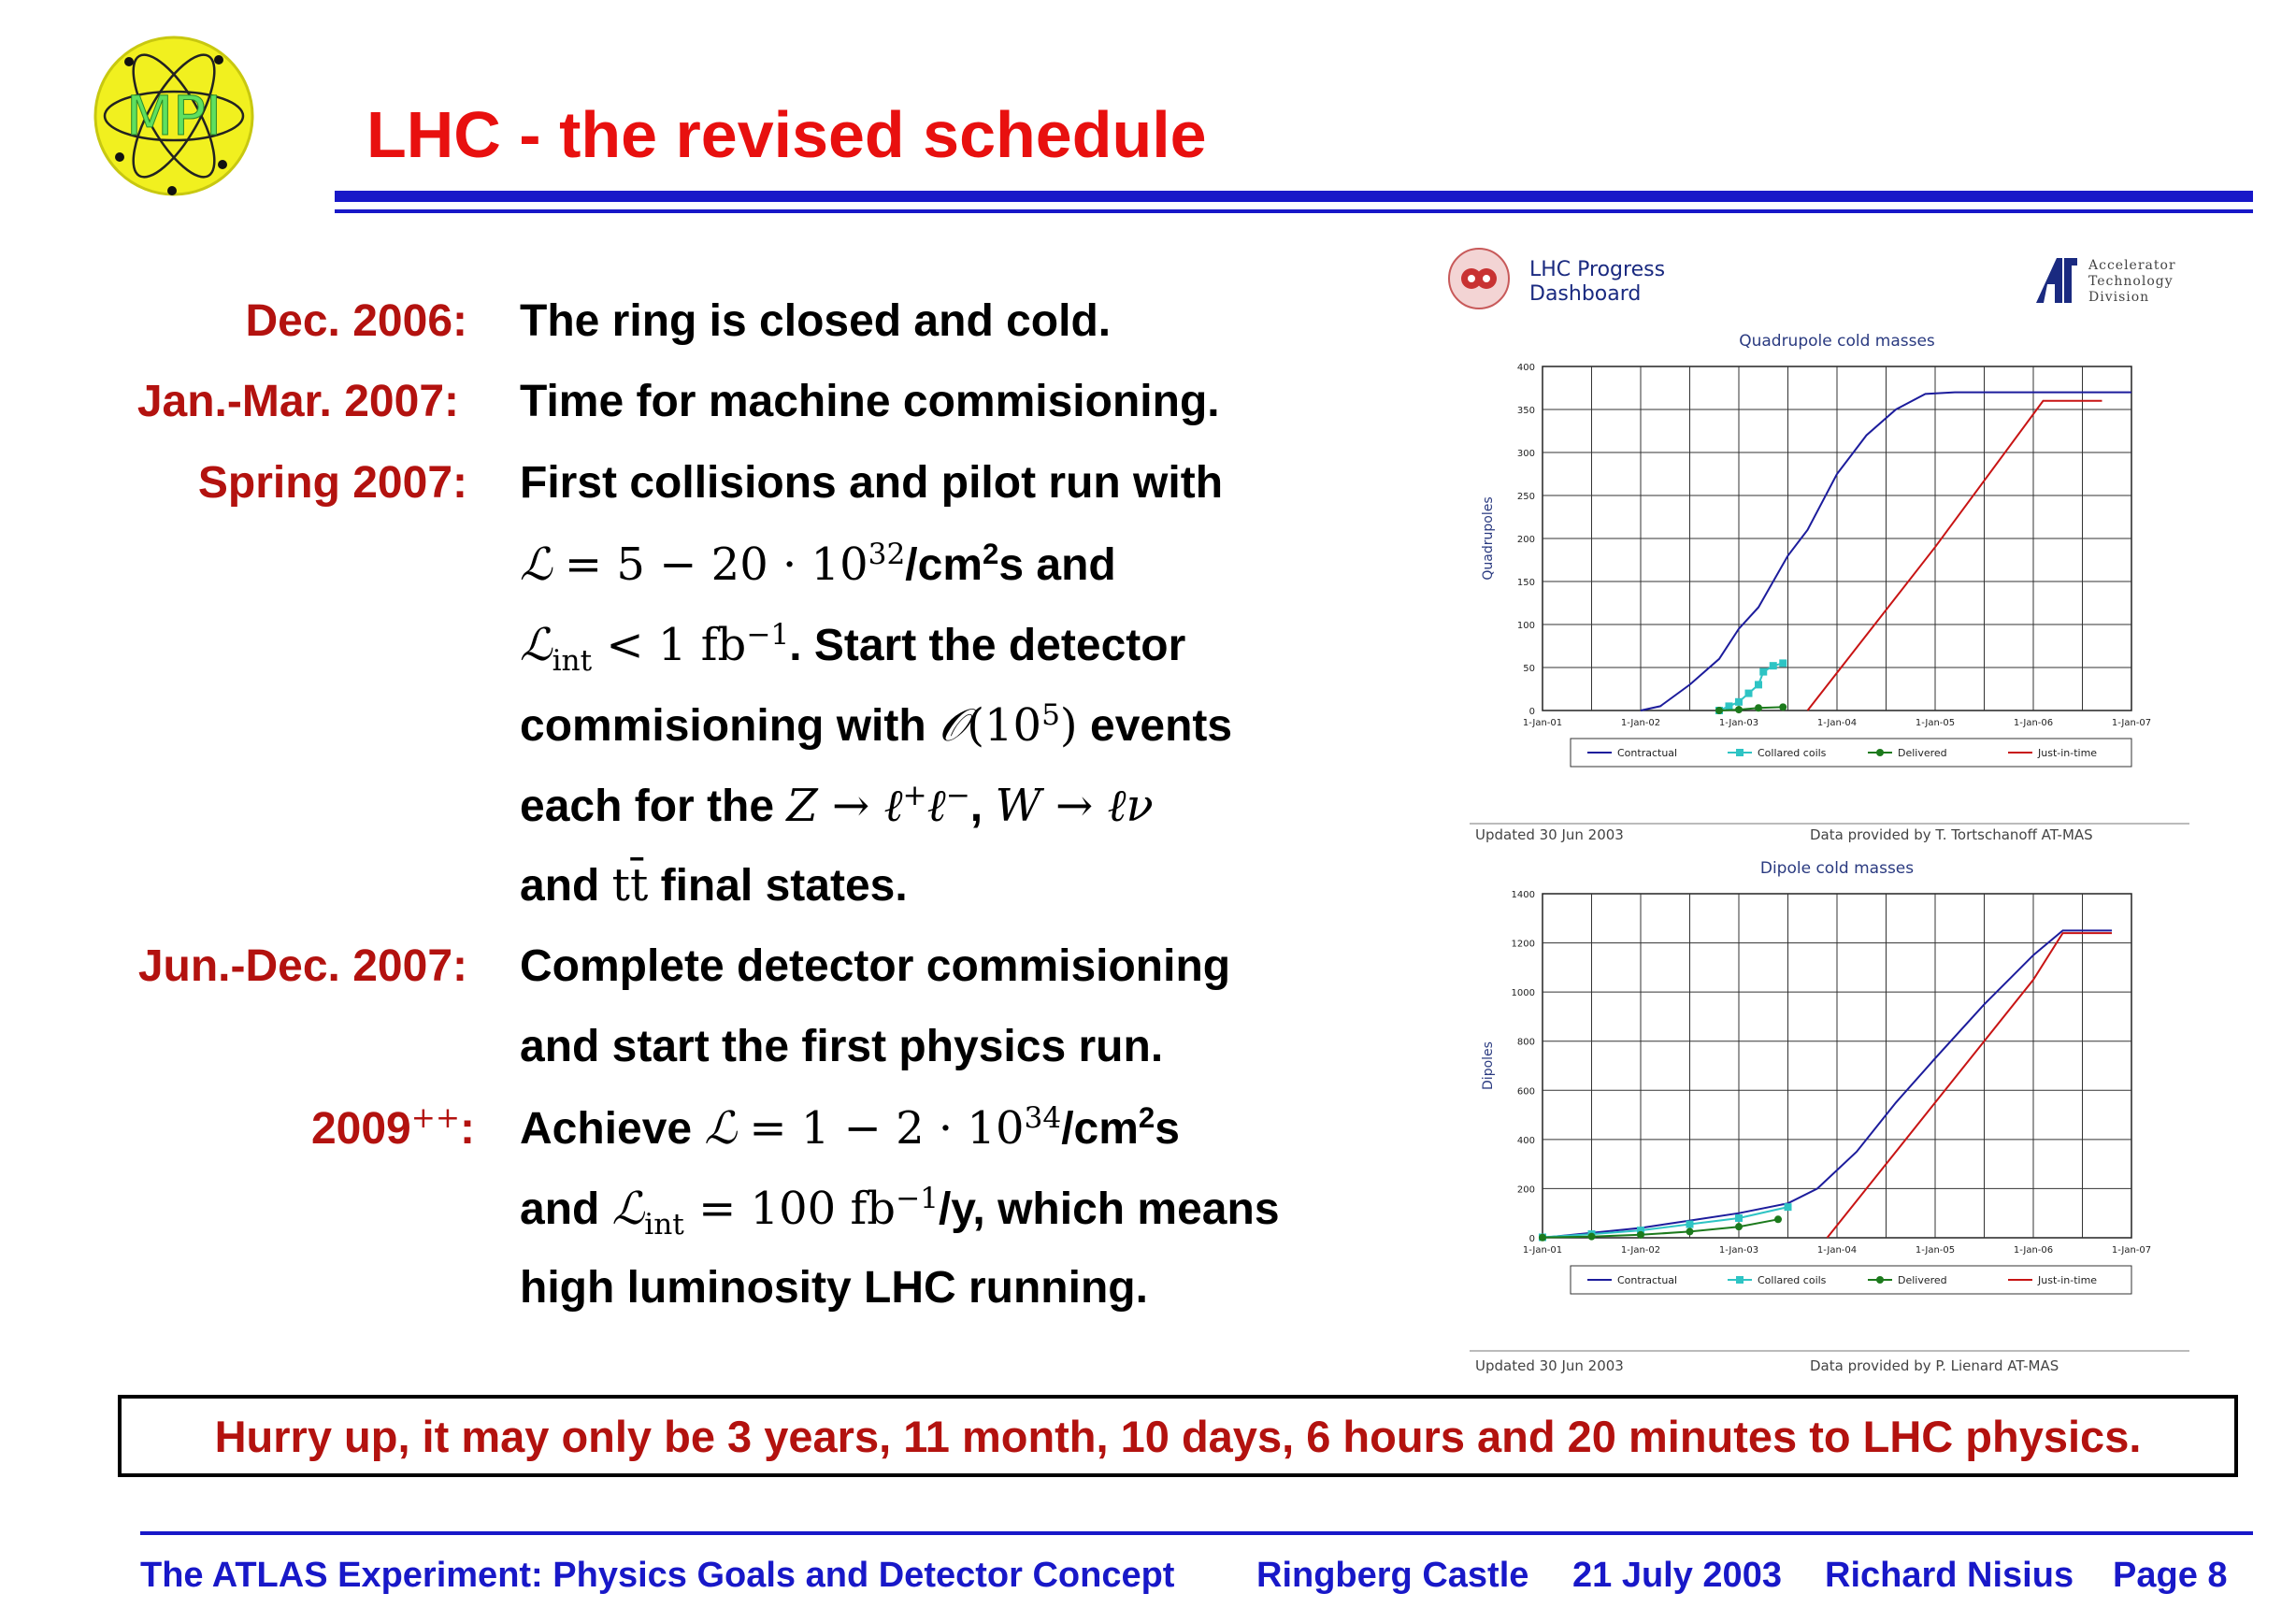 The width and height of the screenshot is (2296, 1622). Describe the element at coordinates (1524, 993) in the screenshot. I see `y-tick-label: 1000` at that location.